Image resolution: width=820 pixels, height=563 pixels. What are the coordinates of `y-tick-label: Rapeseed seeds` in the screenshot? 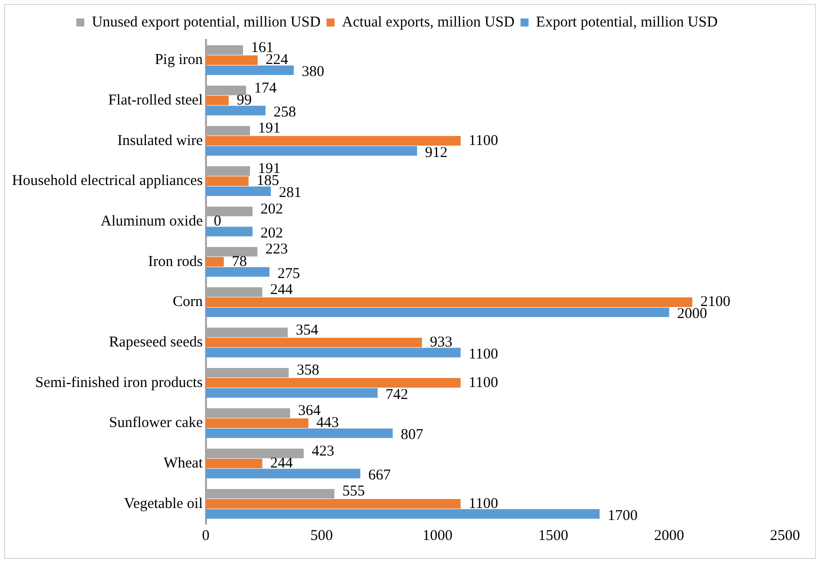 It's located at (156, 342).